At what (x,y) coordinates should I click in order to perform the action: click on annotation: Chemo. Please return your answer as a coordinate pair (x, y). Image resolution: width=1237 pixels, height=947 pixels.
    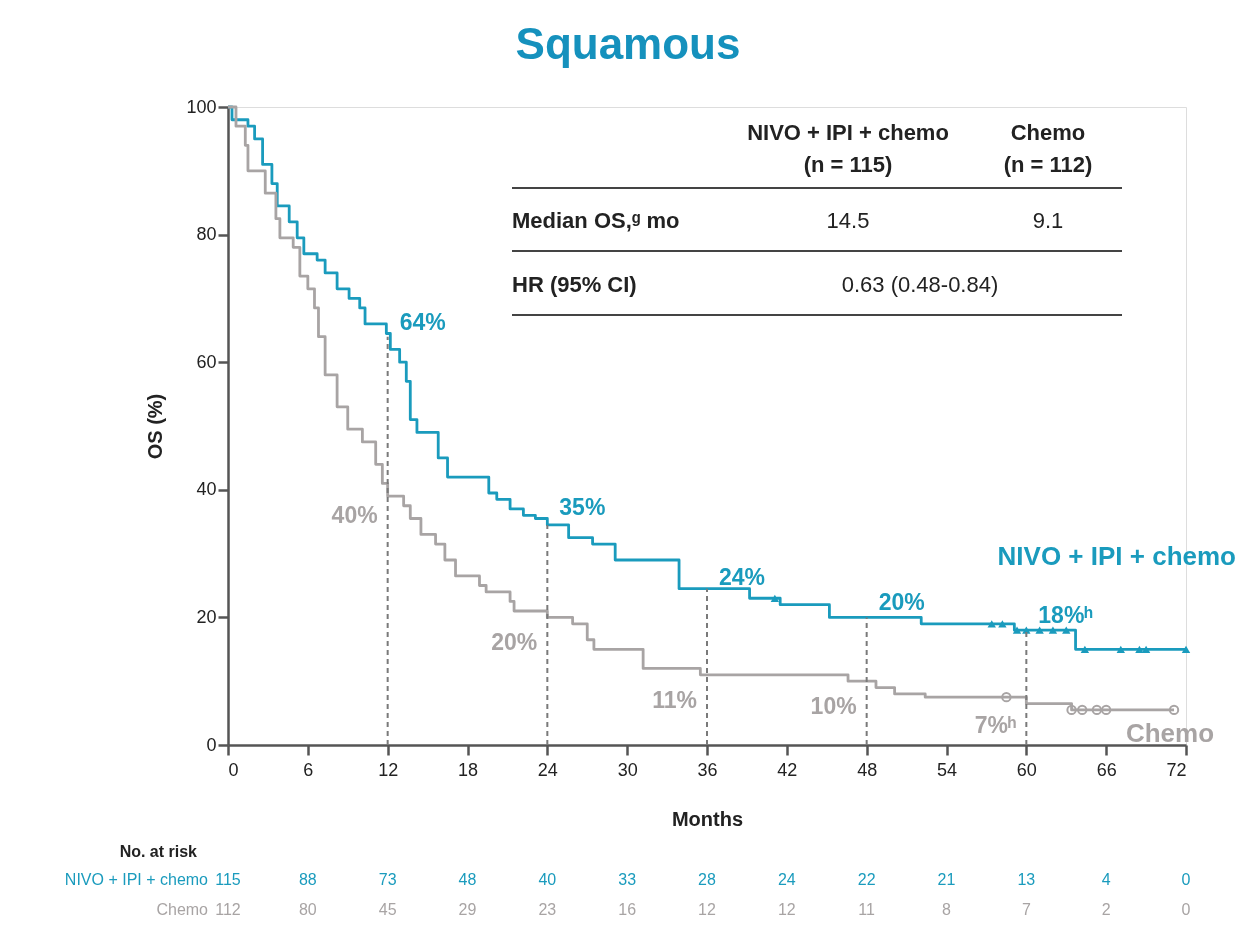
    Looking at the image, I should click on (1048, 132).